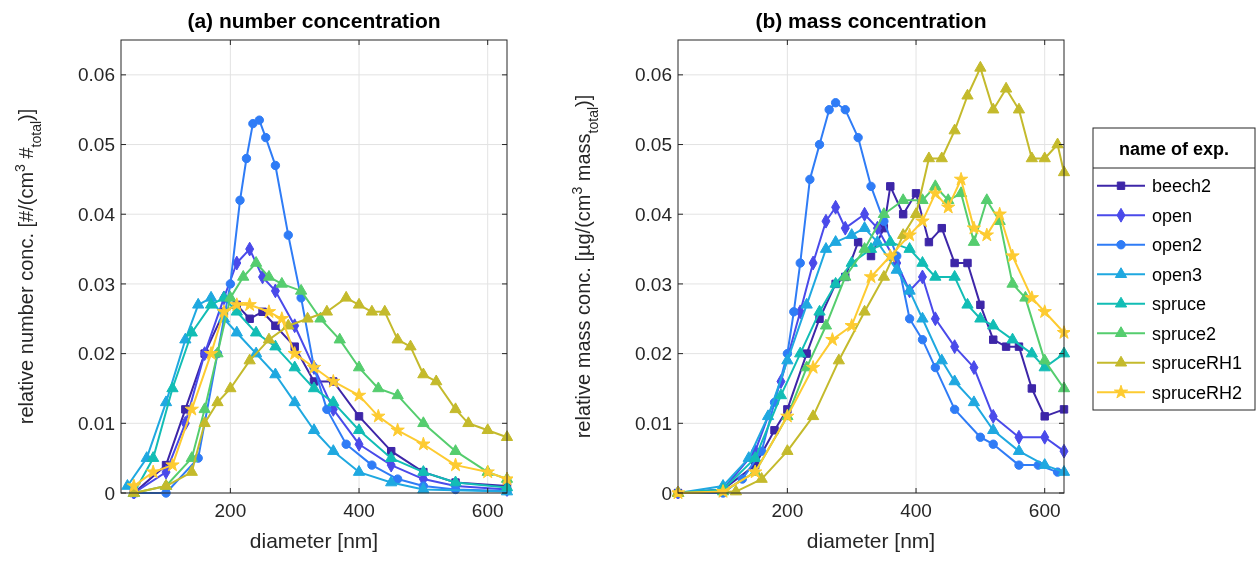  Describe the element at coordinates (1197, 392) in the screenshot. I see `legend-label: spruceRH2` at that location.